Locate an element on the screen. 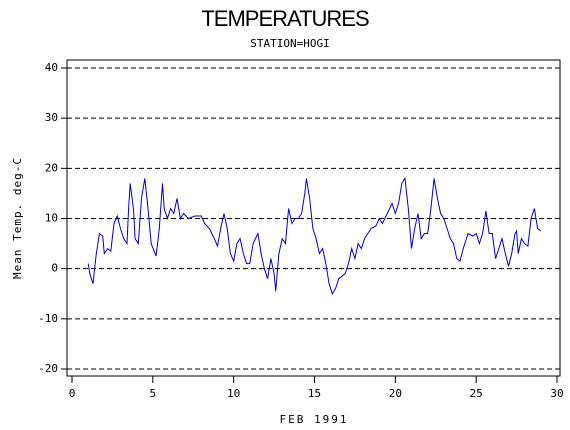 This screenshot has width=570, height=430. y-tick-label: 40 is located at coordinates (51, 67).